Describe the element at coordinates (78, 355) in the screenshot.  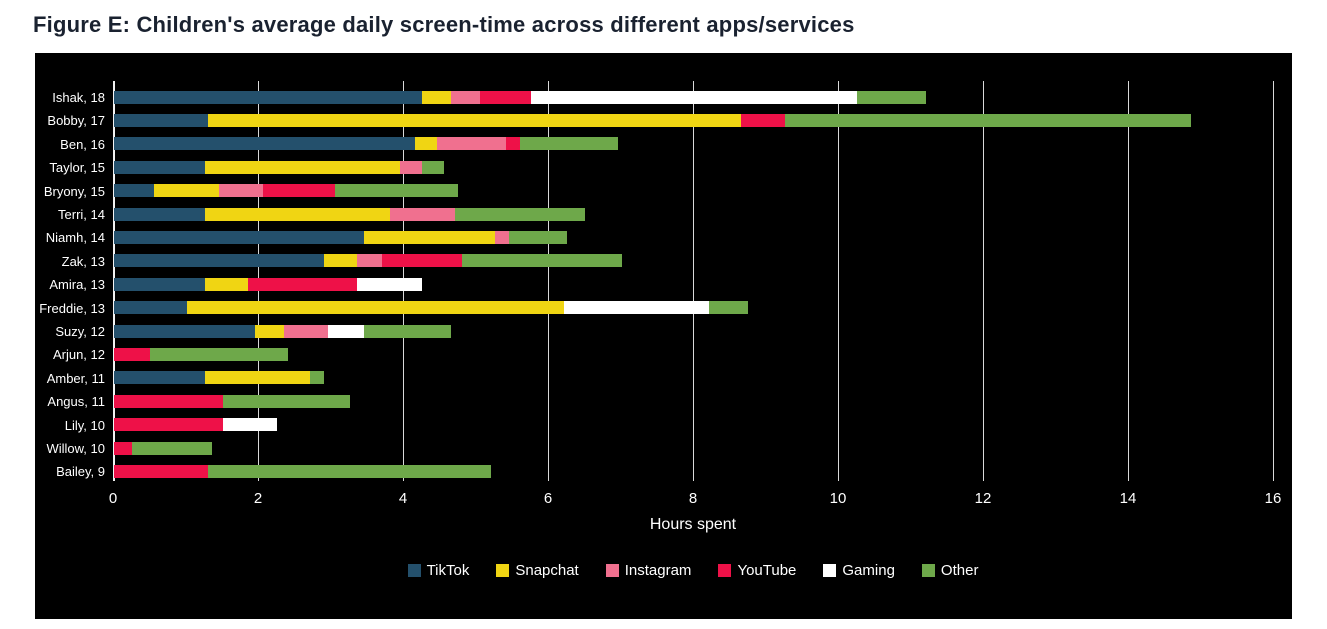
I see `row-label-arjun-12: Arjun, 12` at that location.